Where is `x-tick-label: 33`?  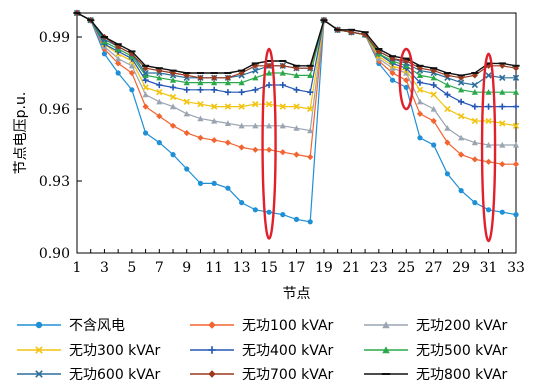
x-tick-label: 33 is located at coordinates (516, 268).